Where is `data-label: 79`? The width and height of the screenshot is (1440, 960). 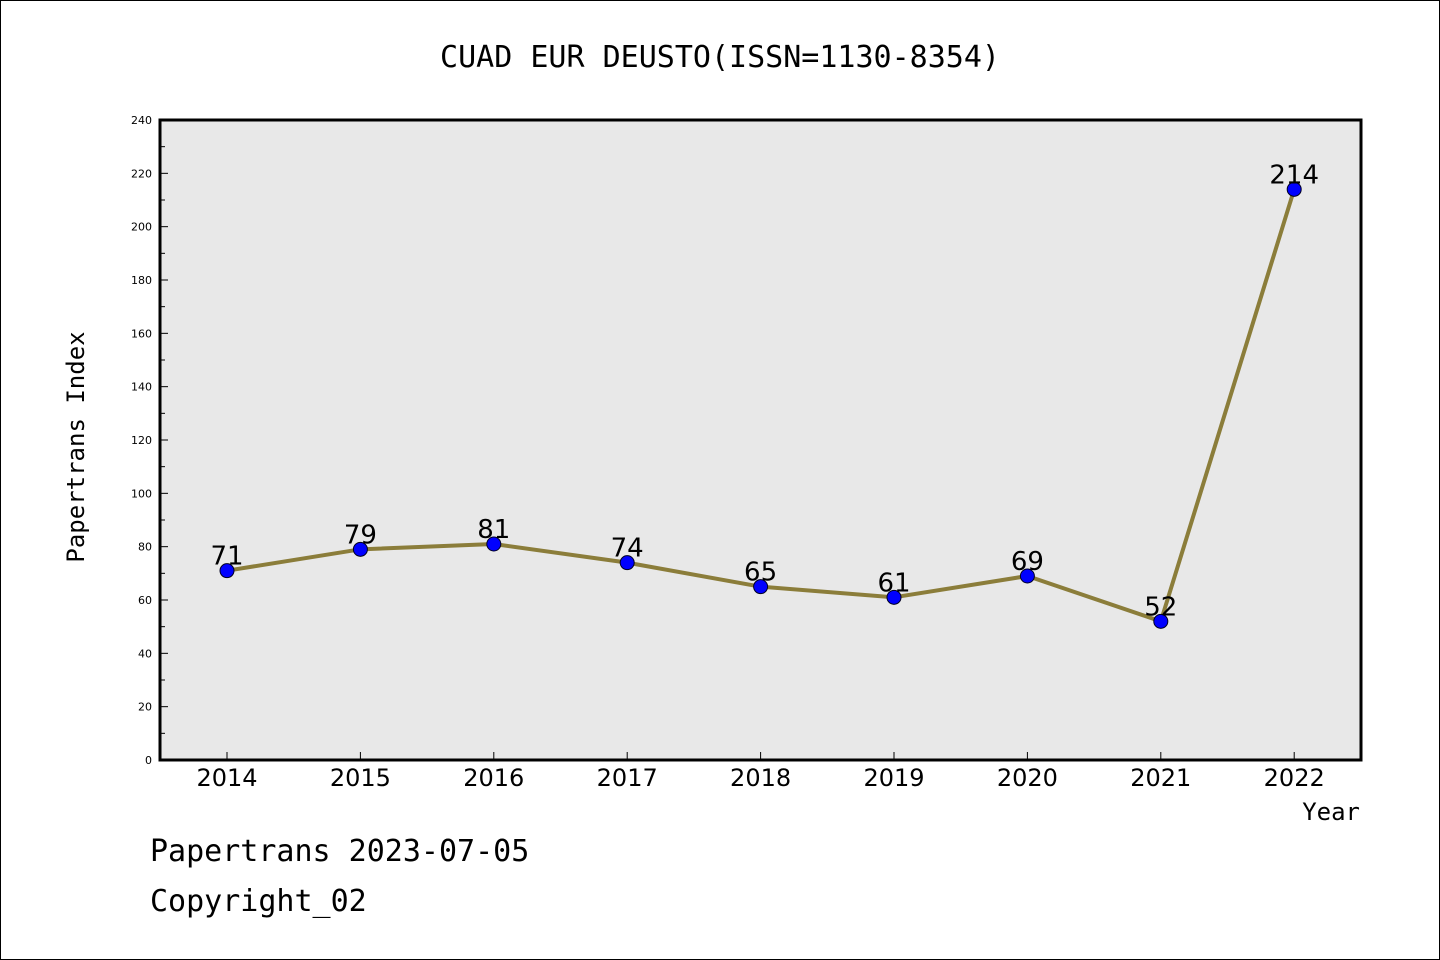 data-label: 79 is located at coordinates (360, 535).